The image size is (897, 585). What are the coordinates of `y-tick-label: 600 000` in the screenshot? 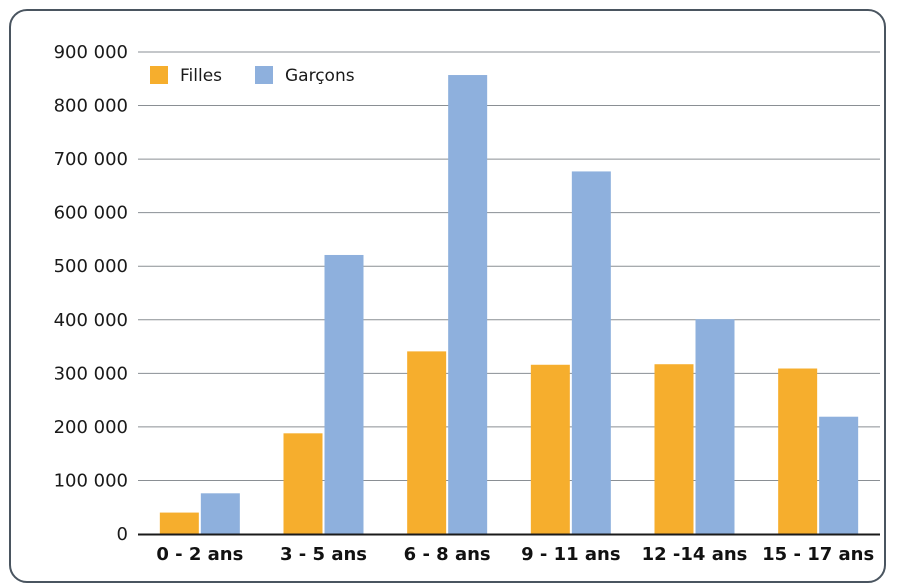 It's located at (91, 213).